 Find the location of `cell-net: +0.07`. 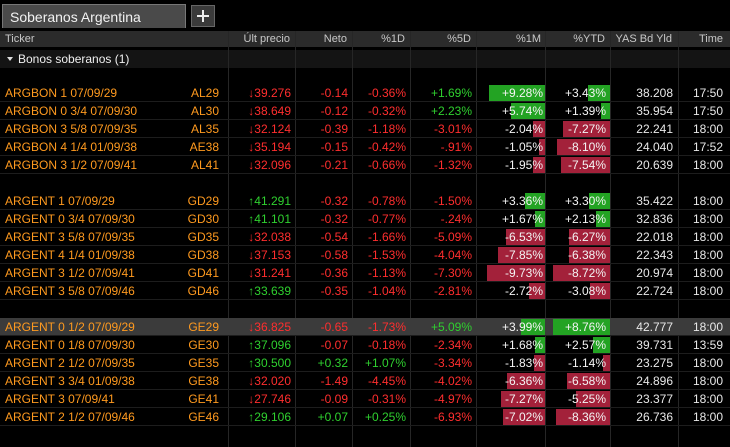

cell-net: +0.07 is located at coordinates (332, 417).